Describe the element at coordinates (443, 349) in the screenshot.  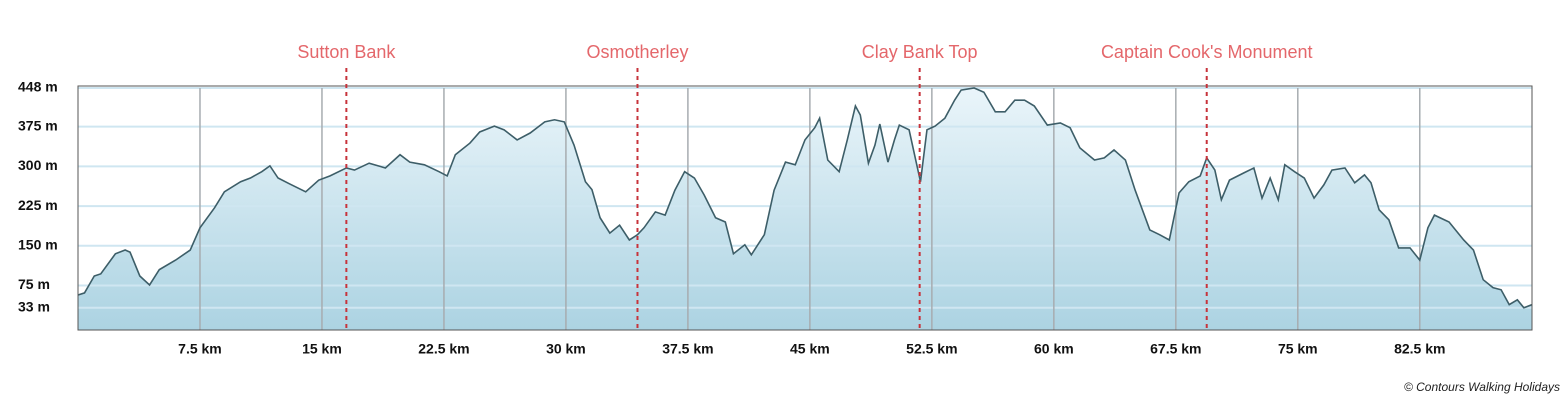
I see `x-tick-label: 22.5 km` at that location.